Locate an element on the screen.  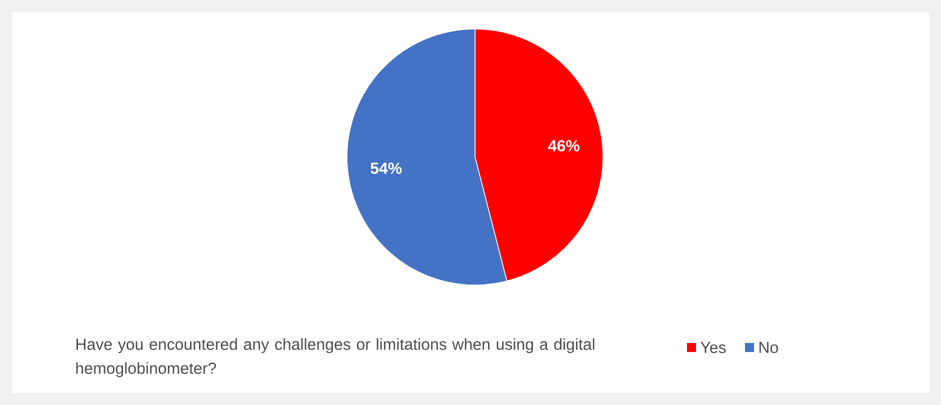
legend-label: No is located at coordinates (769, 348).